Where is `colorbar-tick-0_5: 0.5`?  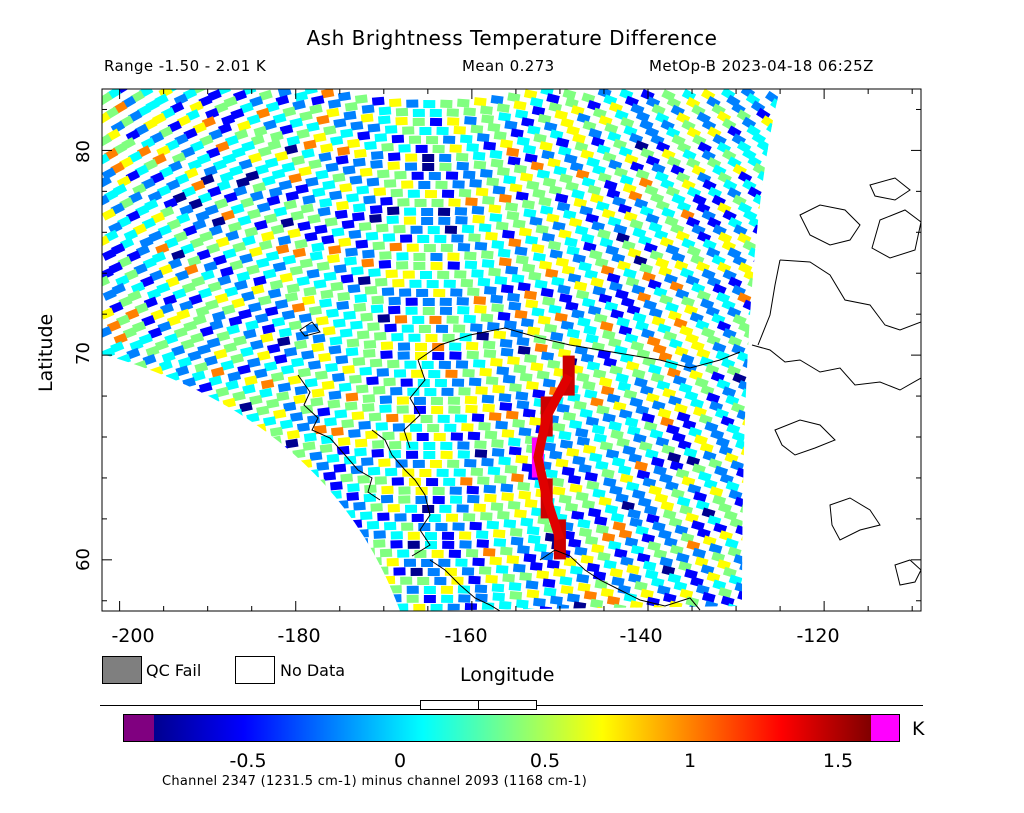 colorbar-tick-0_5: 0.5 is located at coordinates (545, 761).